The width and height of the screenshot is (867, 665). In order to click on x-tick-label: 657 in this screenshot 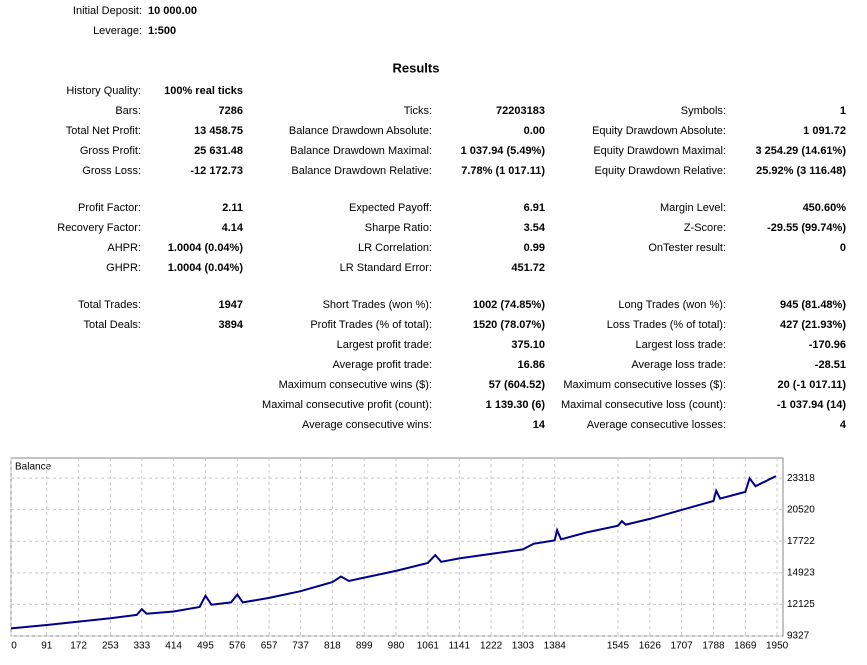, I will do `click(269, 646)`.